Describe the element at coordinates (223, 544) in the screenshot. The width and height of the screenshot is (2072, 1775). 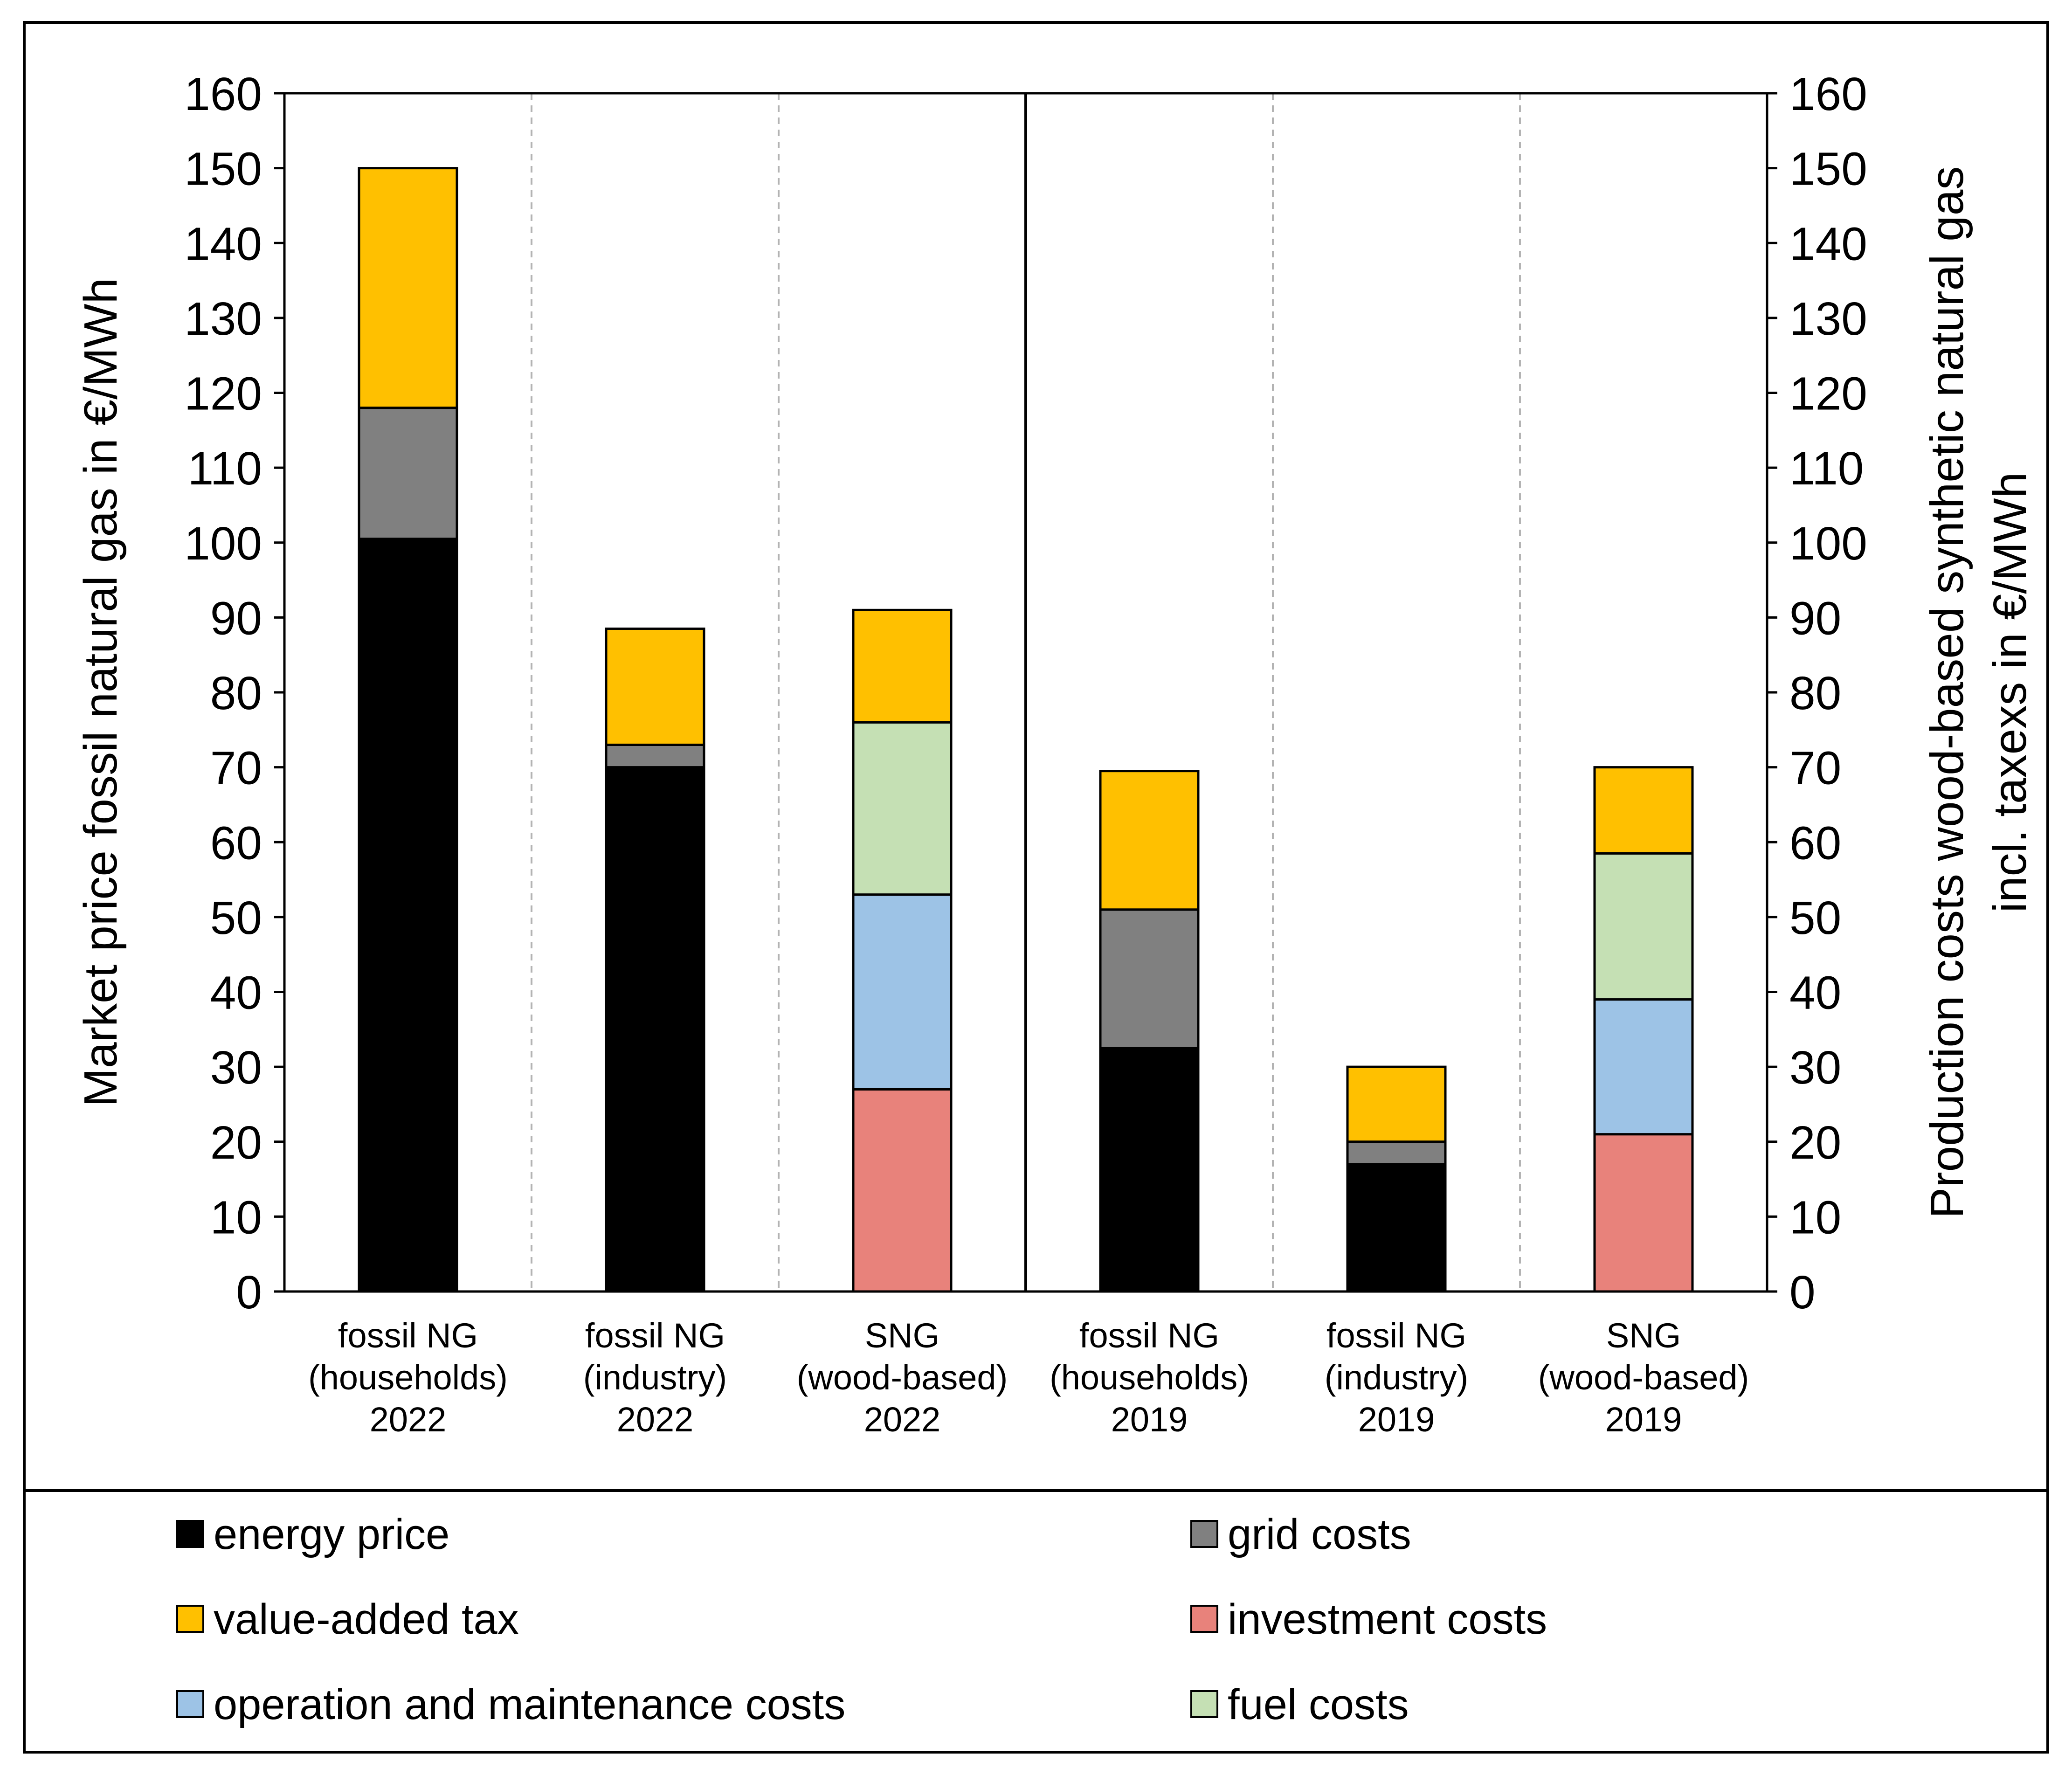
I see `y-tick-label-left: 100` at that location.